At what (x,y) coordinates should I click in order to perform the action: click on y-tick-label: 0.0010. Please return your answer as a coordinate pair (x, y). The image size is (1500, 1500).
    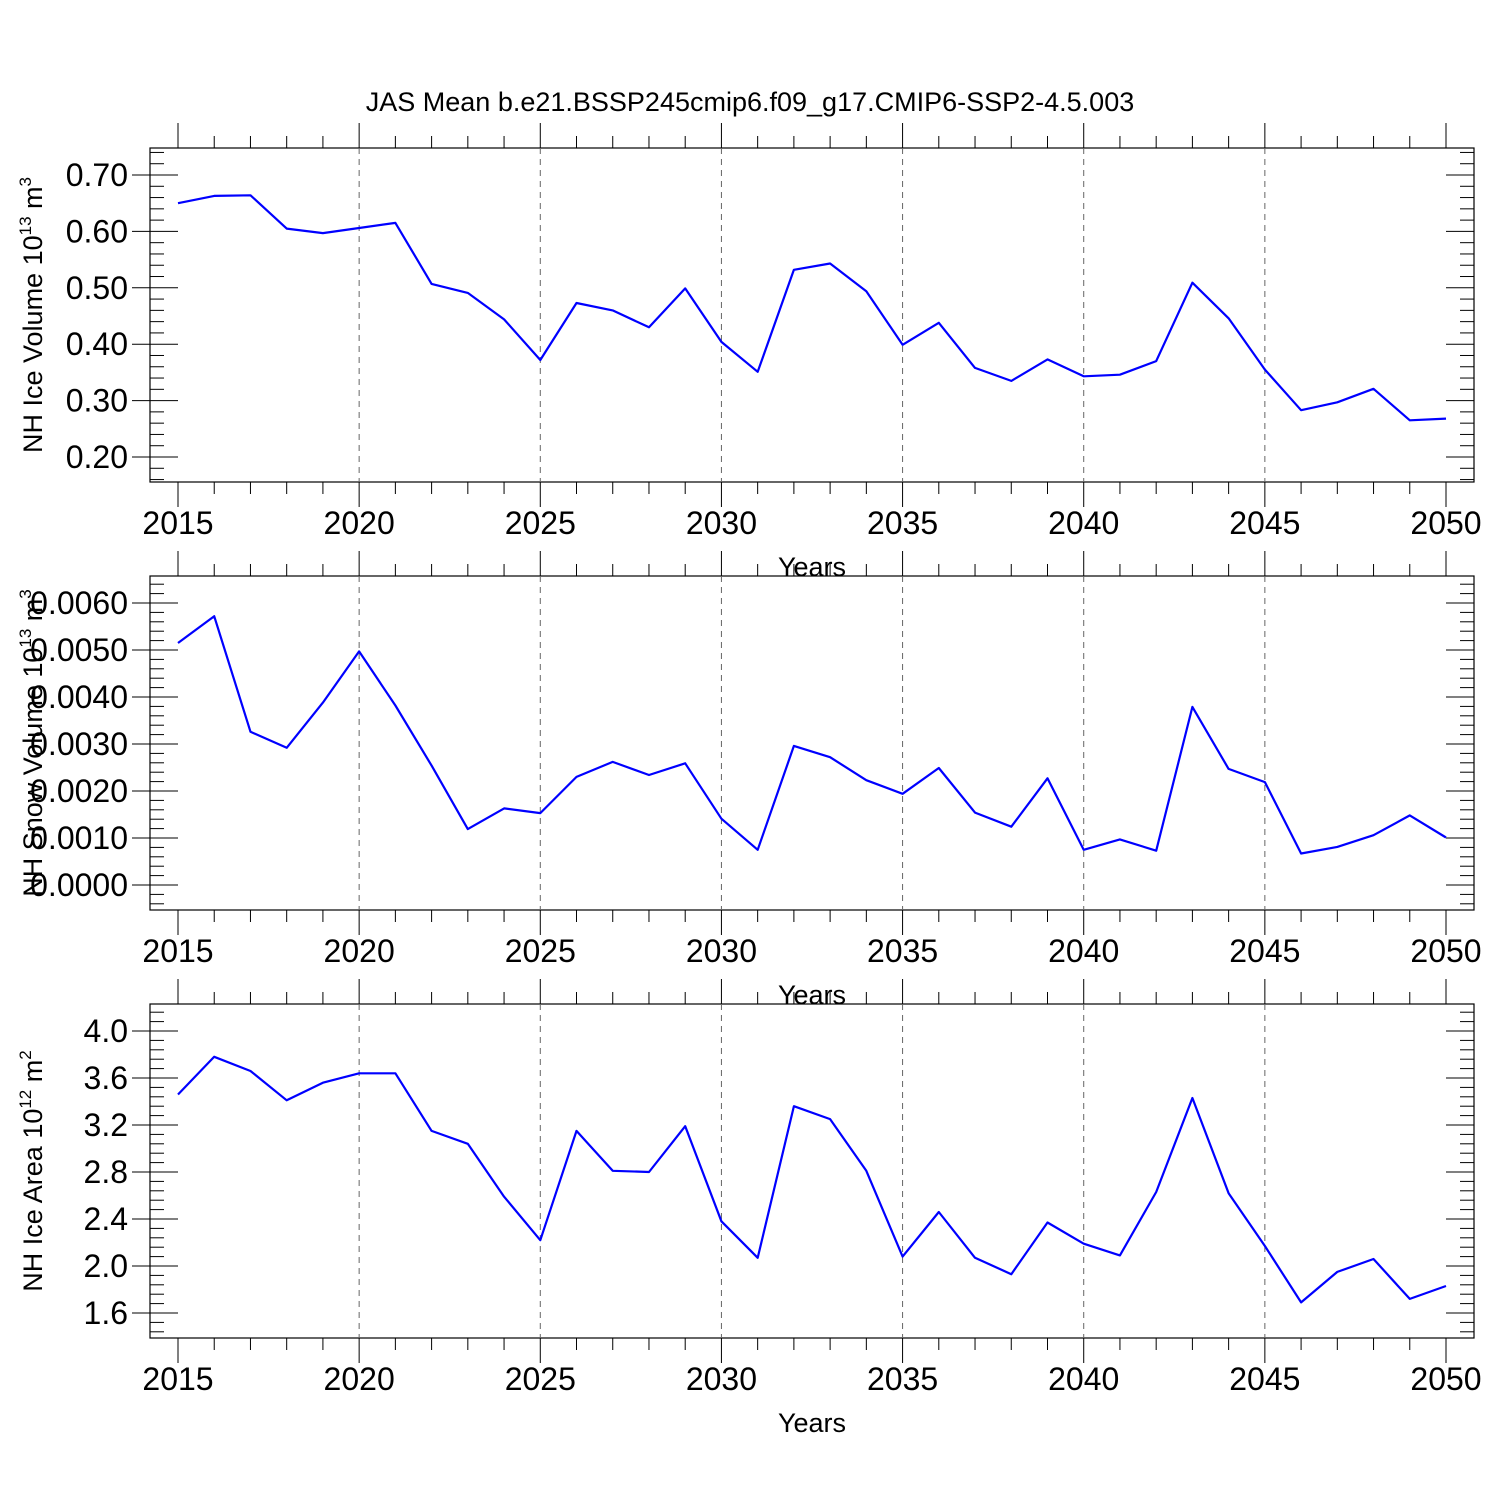
    Looking at the image, I should click on (79, 838).